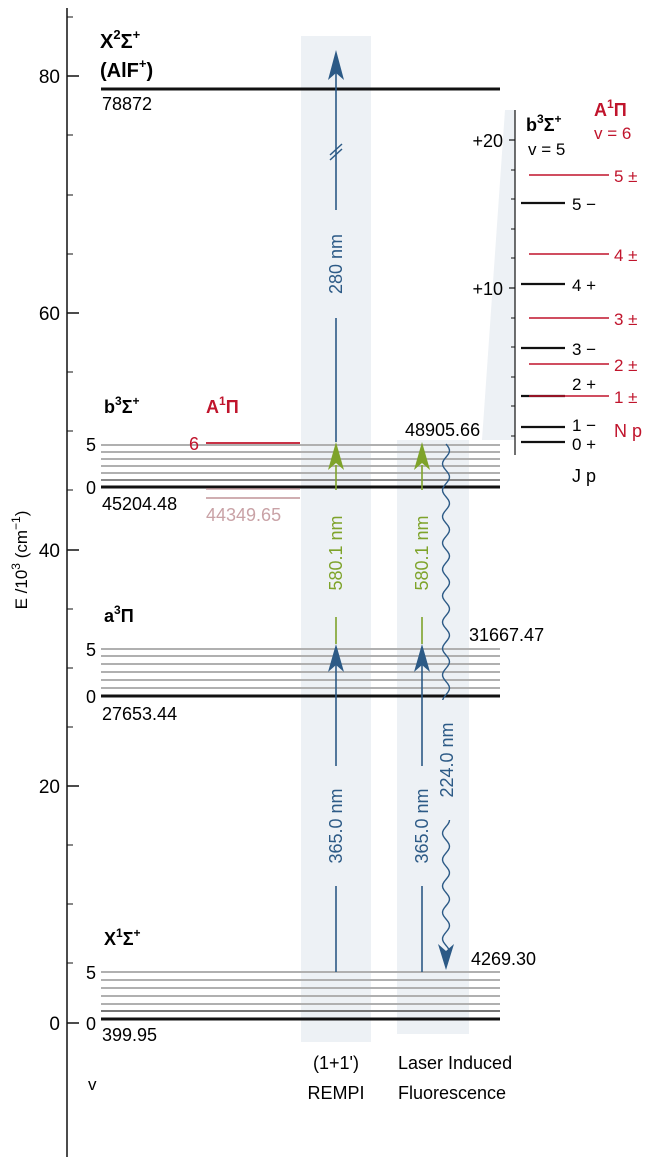 This screenshot has height=1157, width=650. What do you see at coordinates (503, 959) in the screenshot?
I see `X-energy-high: 4269.30` at bounding box center [503, 959].